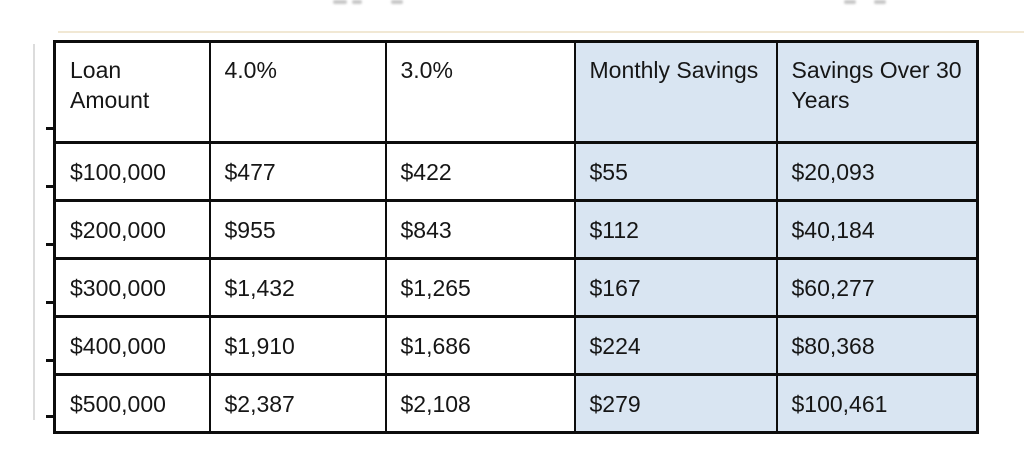 The height and width of the screenshot is (464, 1024). I want to click on table-cell: $55, so click(675, 171).